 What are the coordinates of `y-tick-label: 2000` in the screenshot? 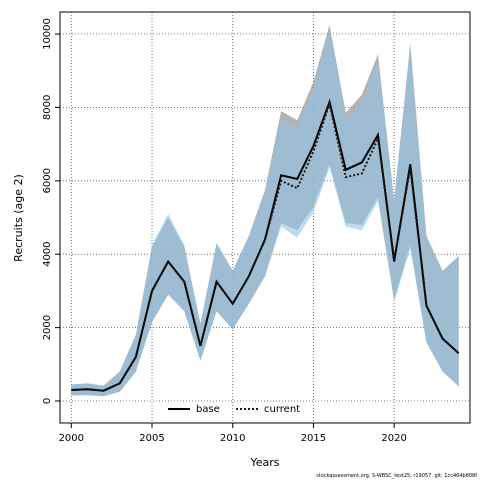 It's located at (47, 327).